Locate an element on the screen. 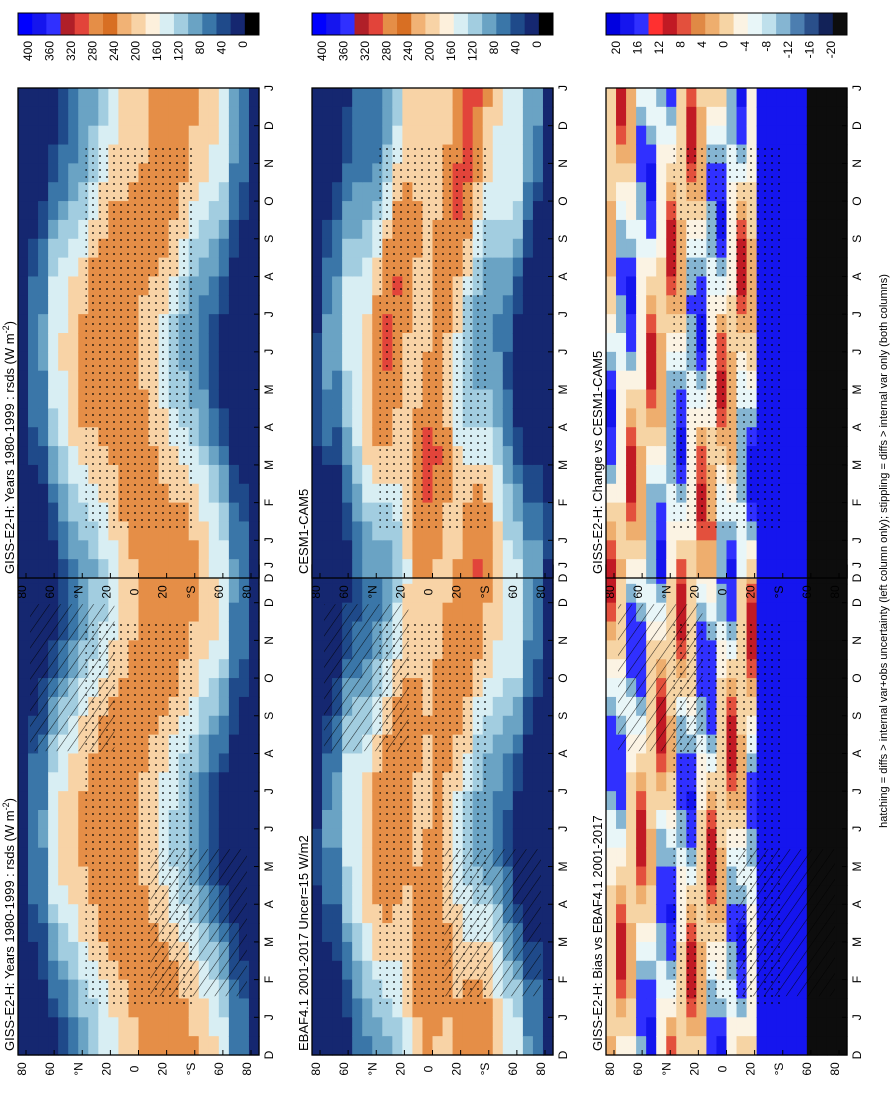  colorbar-tick-label: 4 is located at coordinates (702, 44).